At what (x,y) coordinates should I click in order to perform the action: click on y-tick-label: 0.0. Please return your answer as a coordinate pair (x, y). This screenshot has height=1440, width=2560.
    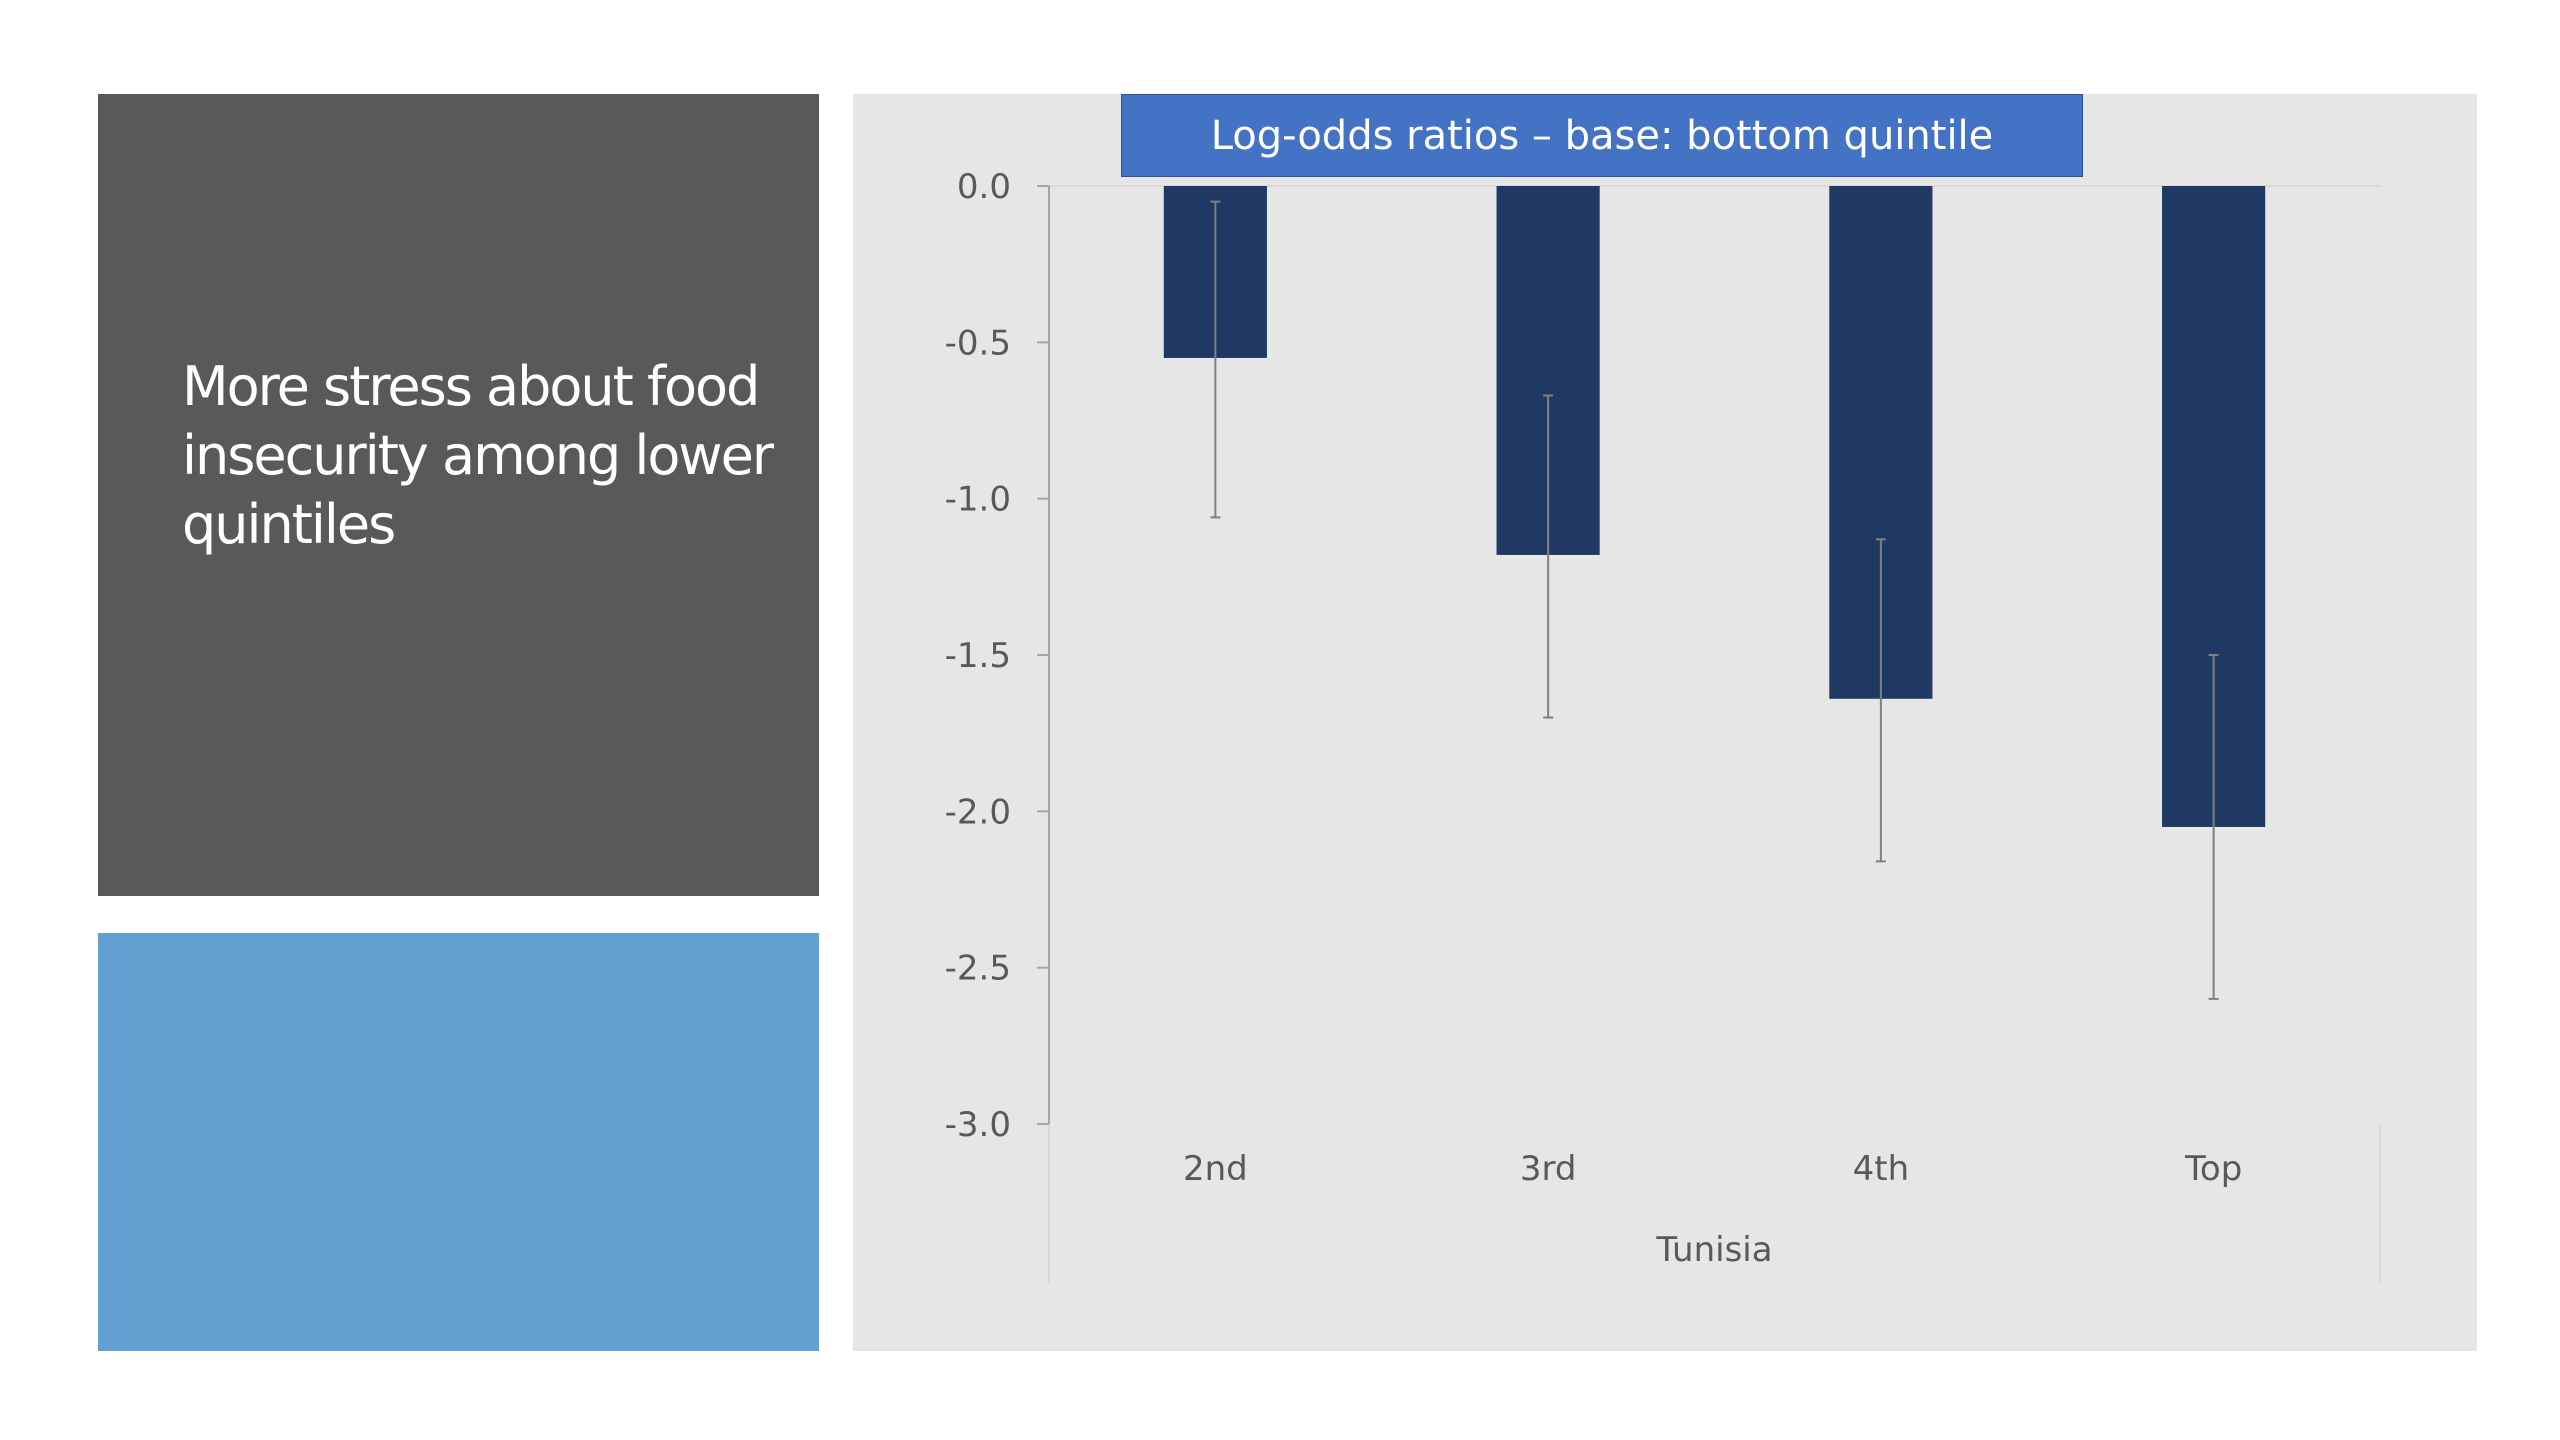
    Looking at the image, I should click on (984, 187).